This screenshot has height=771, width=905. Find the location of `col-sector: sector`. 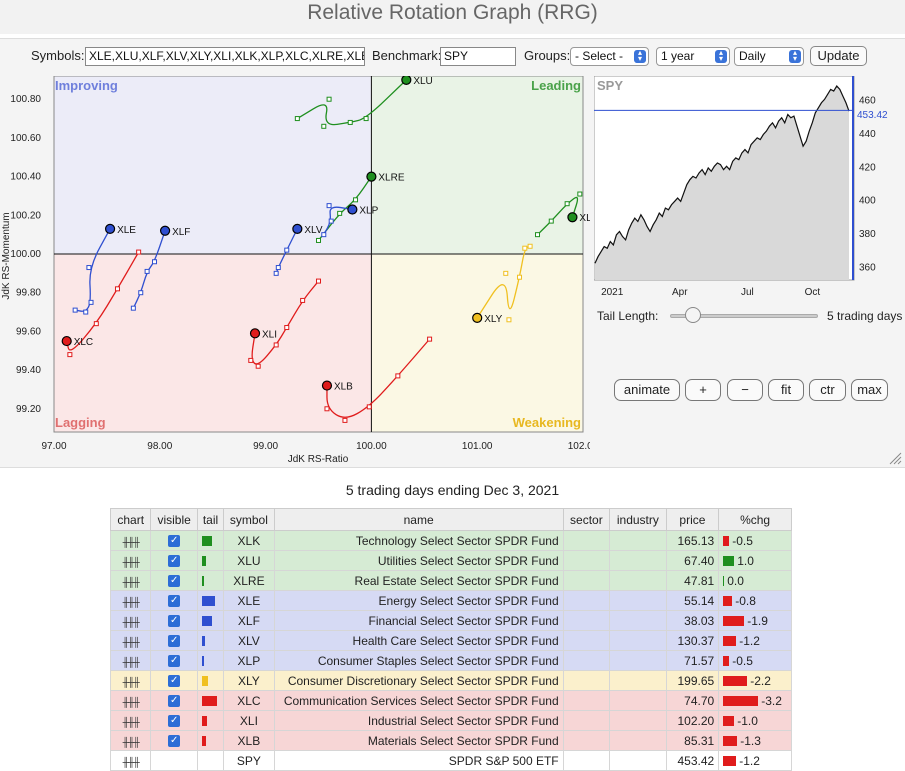

col-sector: sector is located at coordinates (586, 519).